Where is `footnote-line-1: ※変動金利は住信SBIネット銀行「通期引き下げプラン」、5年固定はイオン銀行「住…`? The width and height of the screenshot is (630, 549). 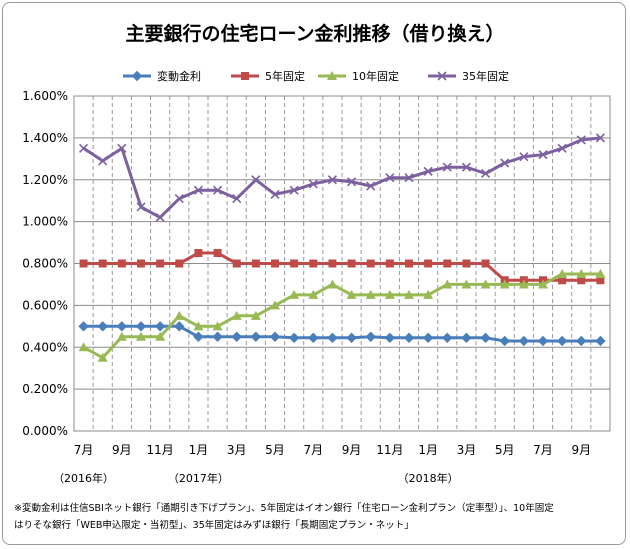 footnote-line-1: ※変動金利は住信SBIネット銀行「通期引き下げプラン」、5年固定はイオン銀行「住… is located at coordinates (284, 508).